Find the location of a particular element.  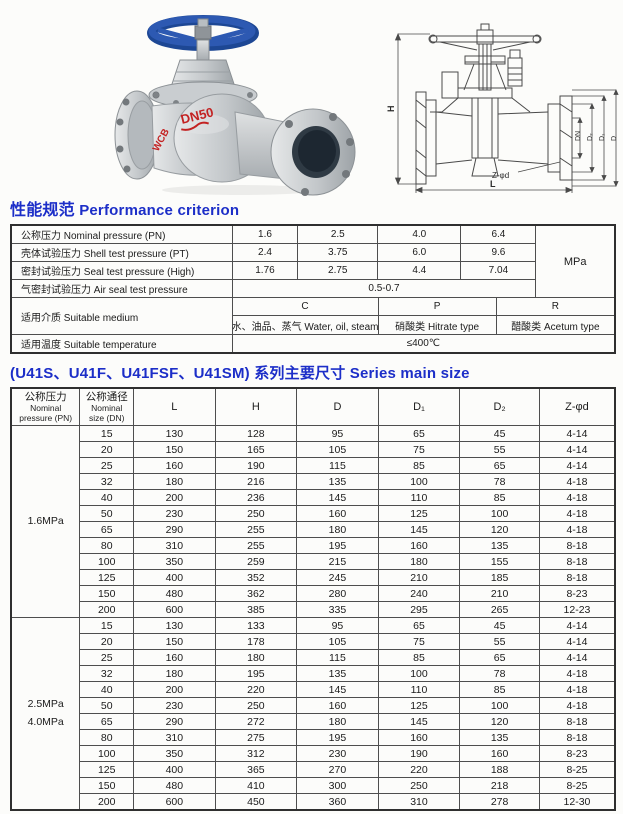

series-size-row: 65 290 255 180 145 120 4-18 is located at coordinates (313, 529).